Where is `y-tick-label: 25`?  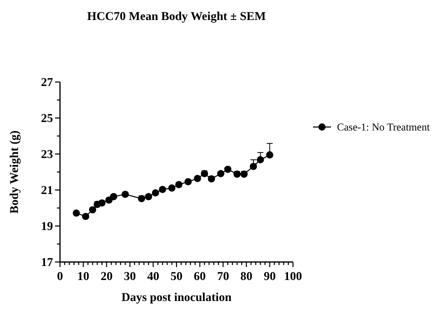
y-tick-label: 25 is located at coordinates (47, 118).